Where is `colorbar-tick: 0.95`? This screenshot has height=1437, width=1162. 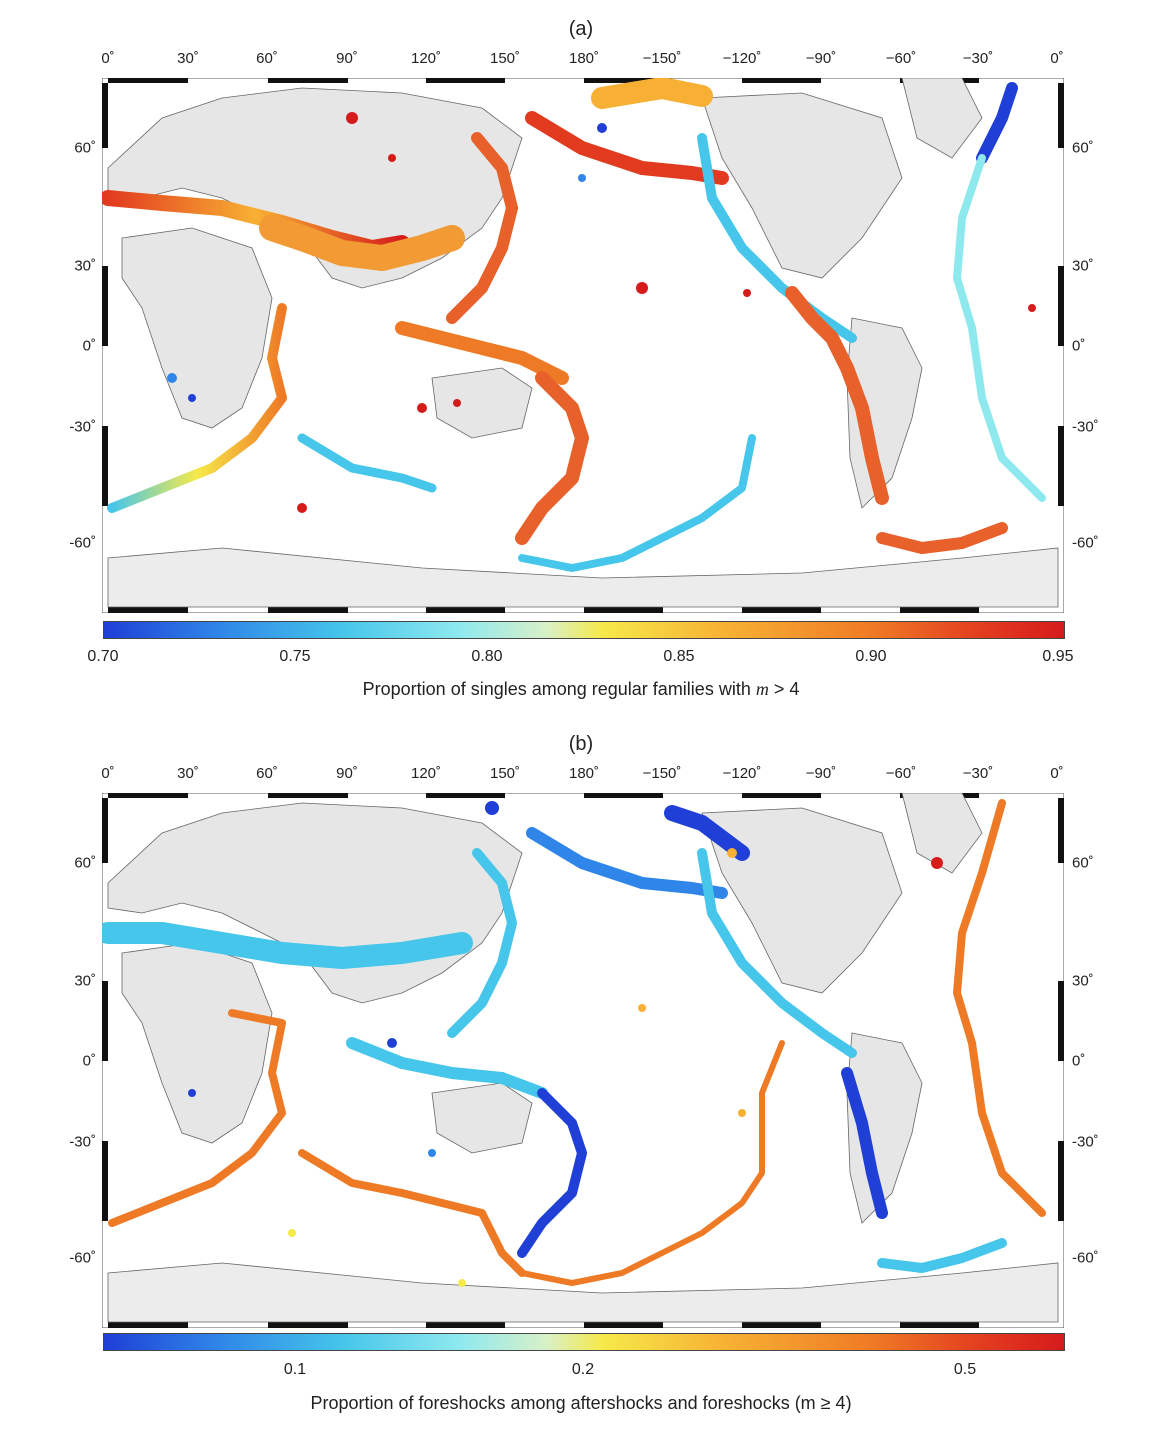 colorbar-tick: 0.95 is located at coordinates (1058, 656).